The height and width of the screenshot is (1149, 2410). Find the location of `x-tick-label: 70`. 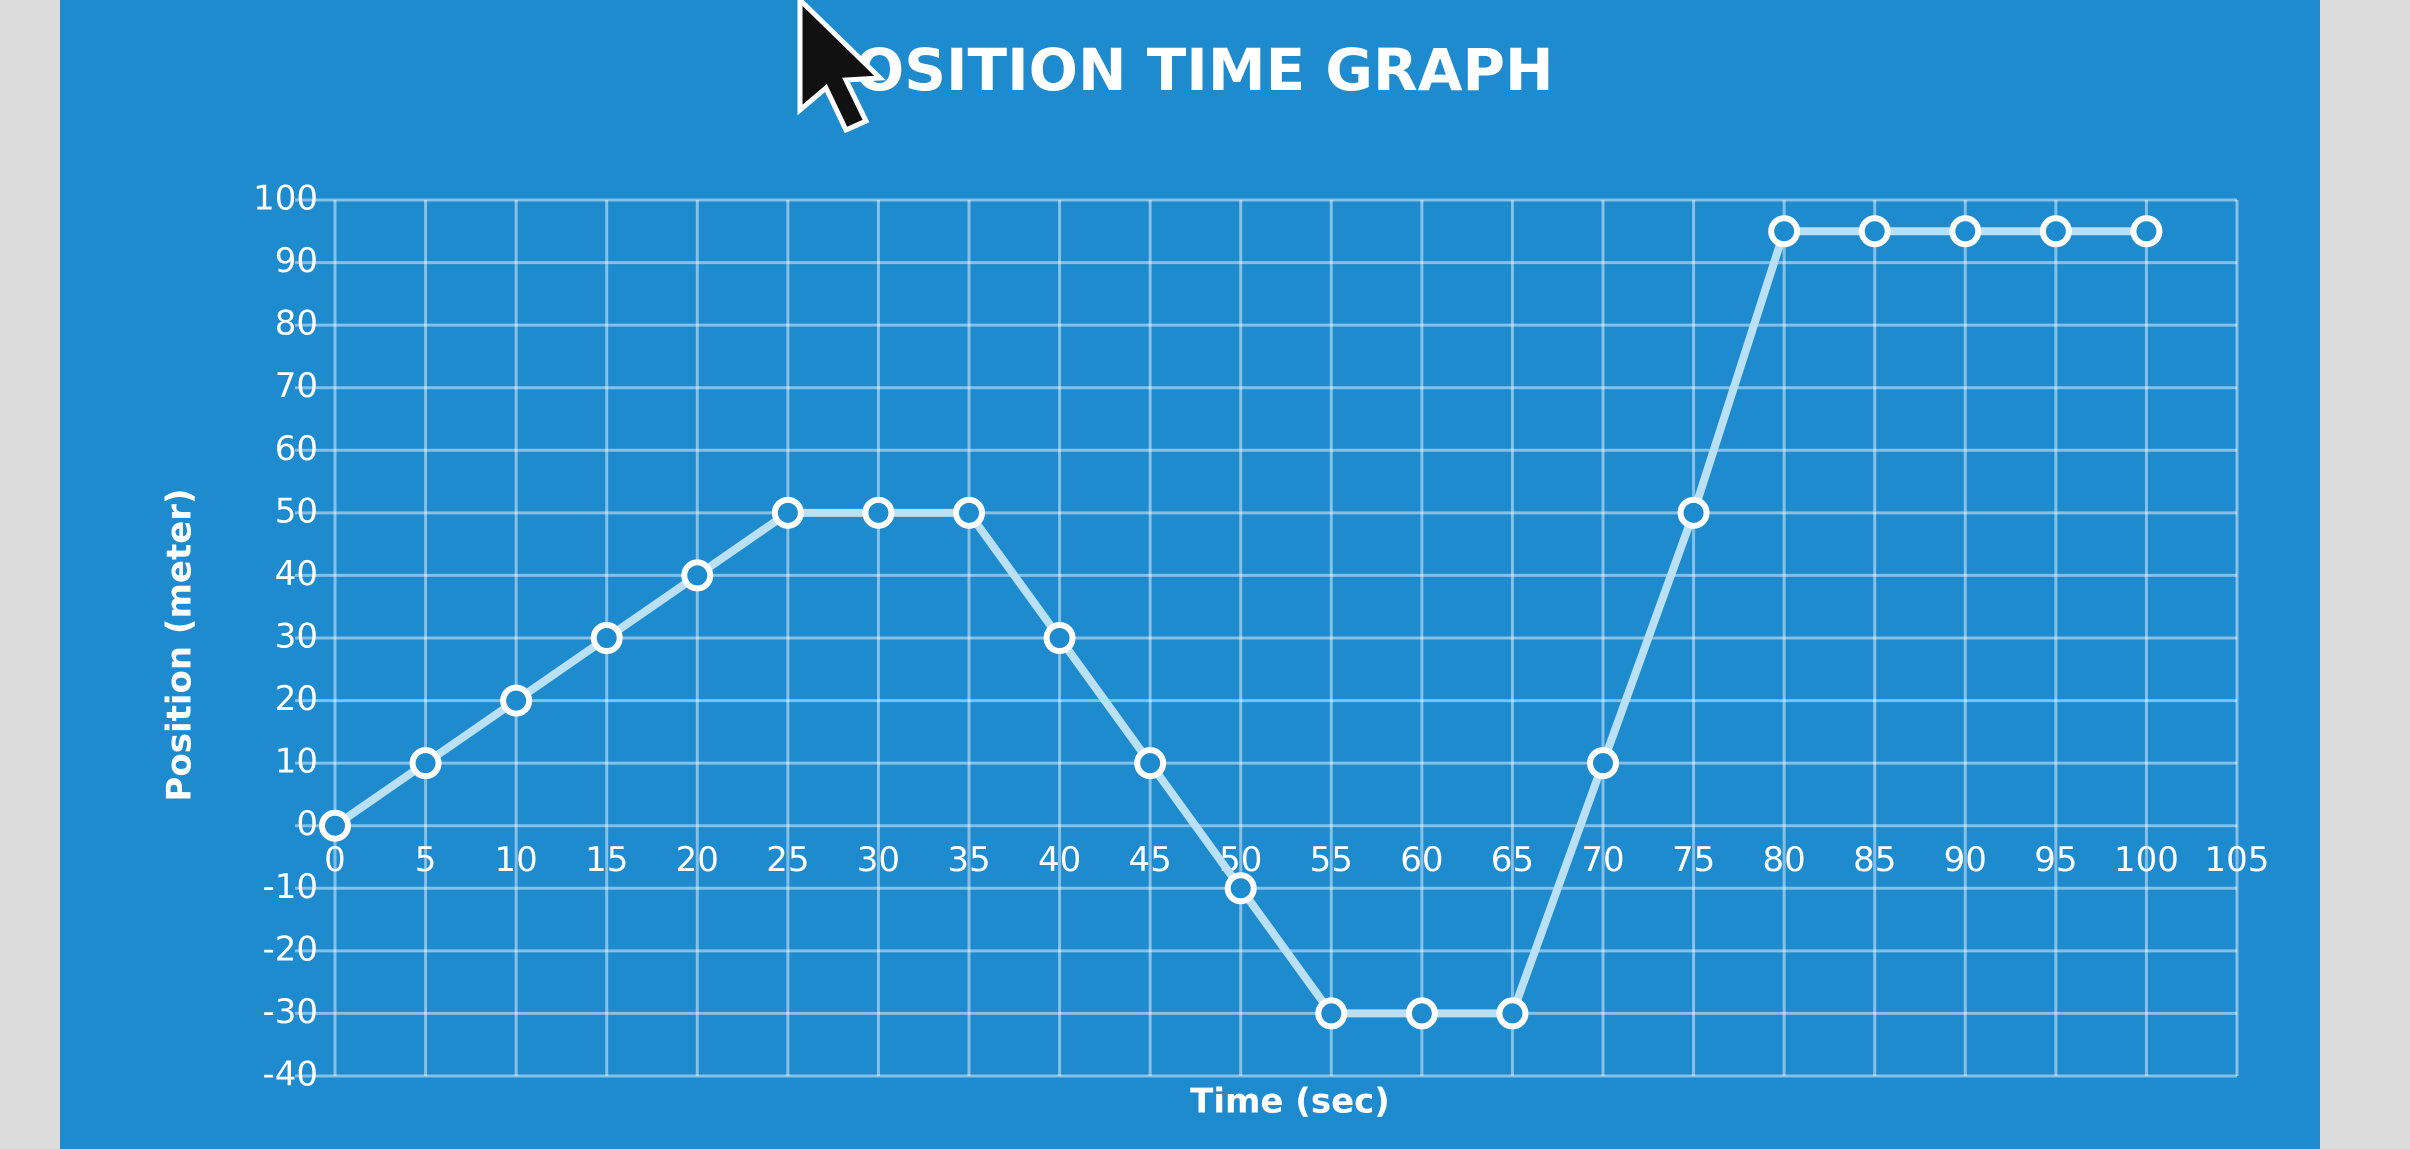

x-tick-label: 70 is located at coordinates (1602, 860).